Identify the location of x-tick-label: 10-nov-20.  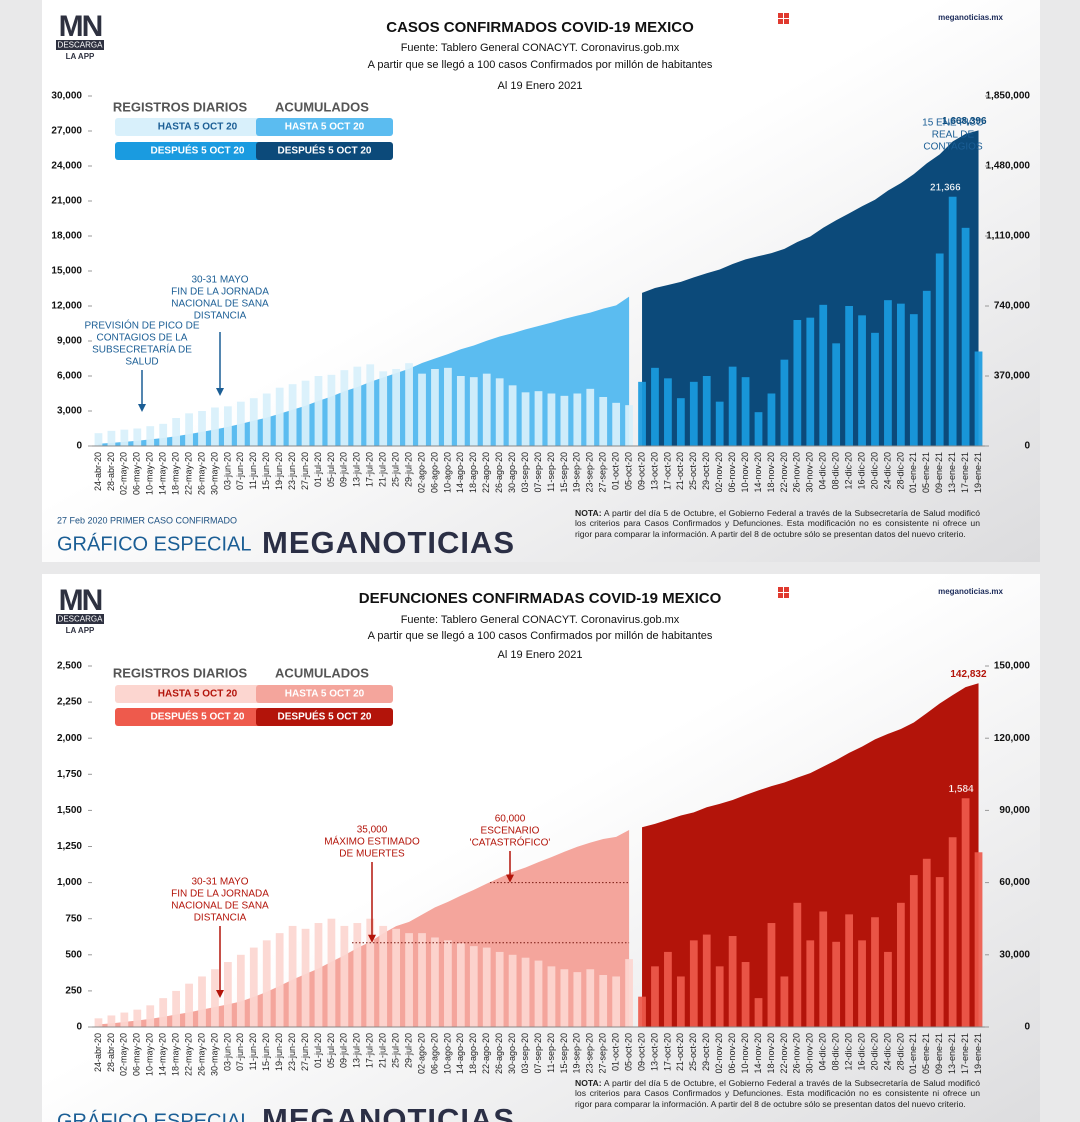
(745, 1053).